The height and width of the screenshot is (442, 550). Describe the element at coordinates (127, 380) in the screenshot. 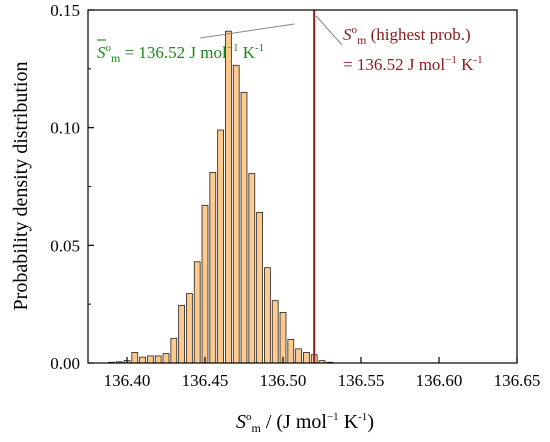

I see `x-tick-label-0: 136.40` at that location.